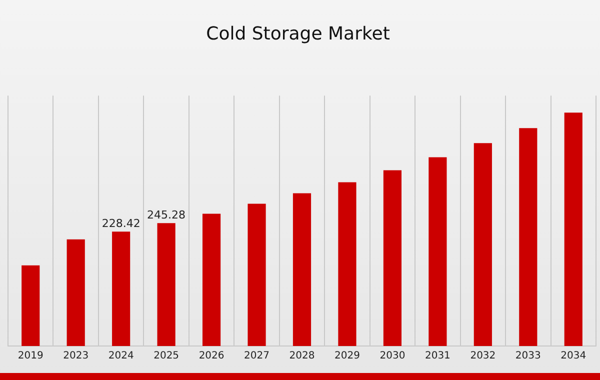  I want to click on x-tick-label: 2028, so click(302, 356).